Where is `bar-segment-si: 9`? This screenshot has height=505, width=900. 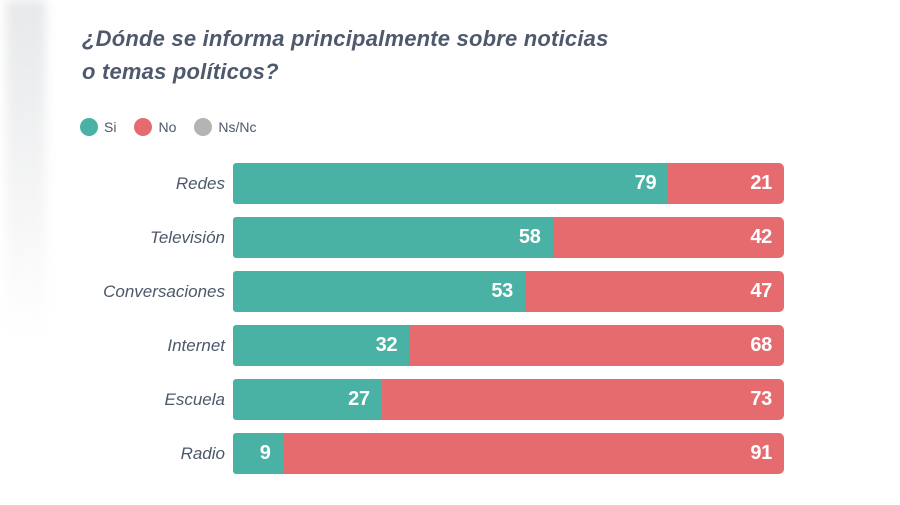 bar-segment-si: 9 is located at coordinates (258, 453).